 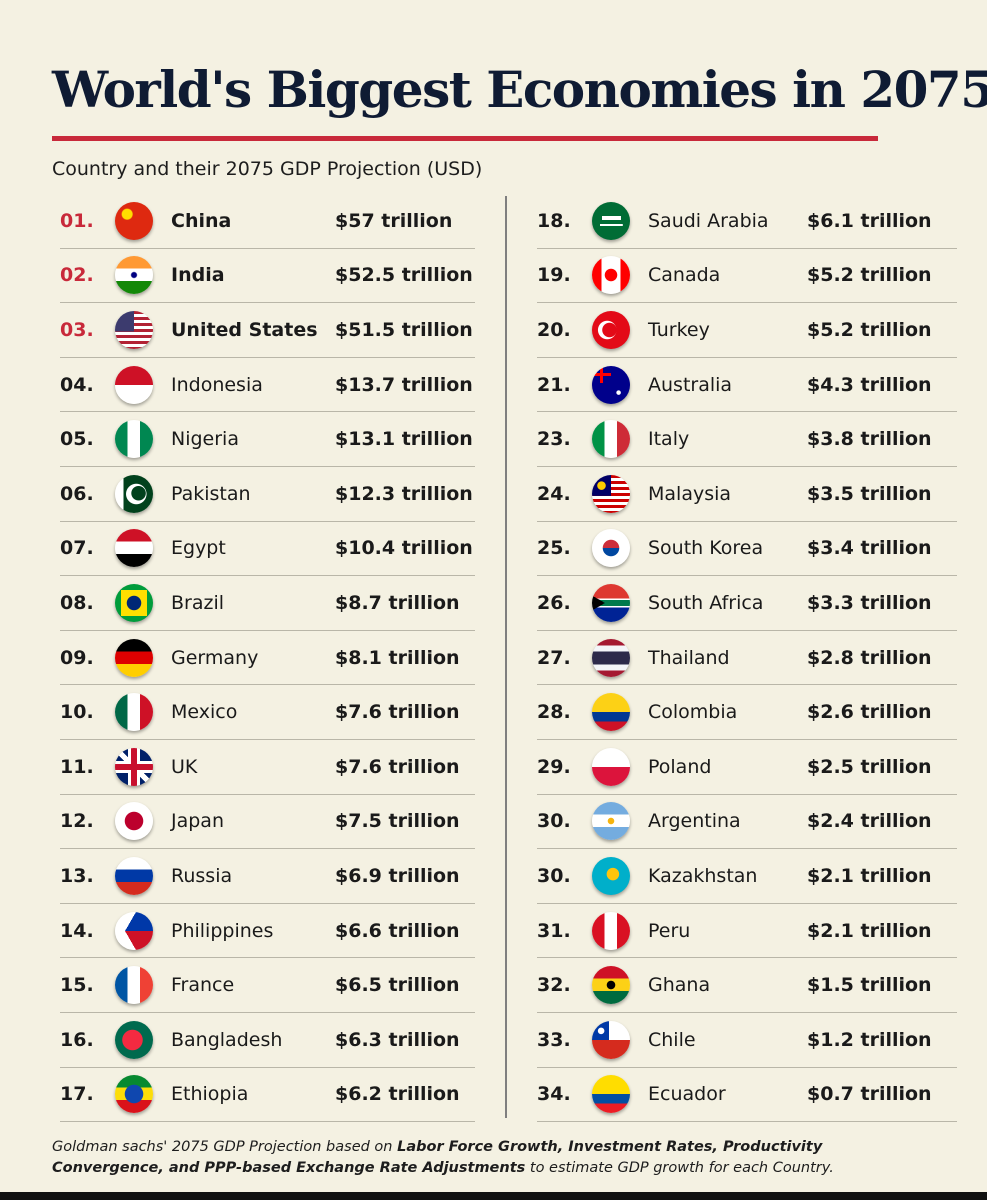 I want to click on usa-flag-icon, so click(x=134, y=329).